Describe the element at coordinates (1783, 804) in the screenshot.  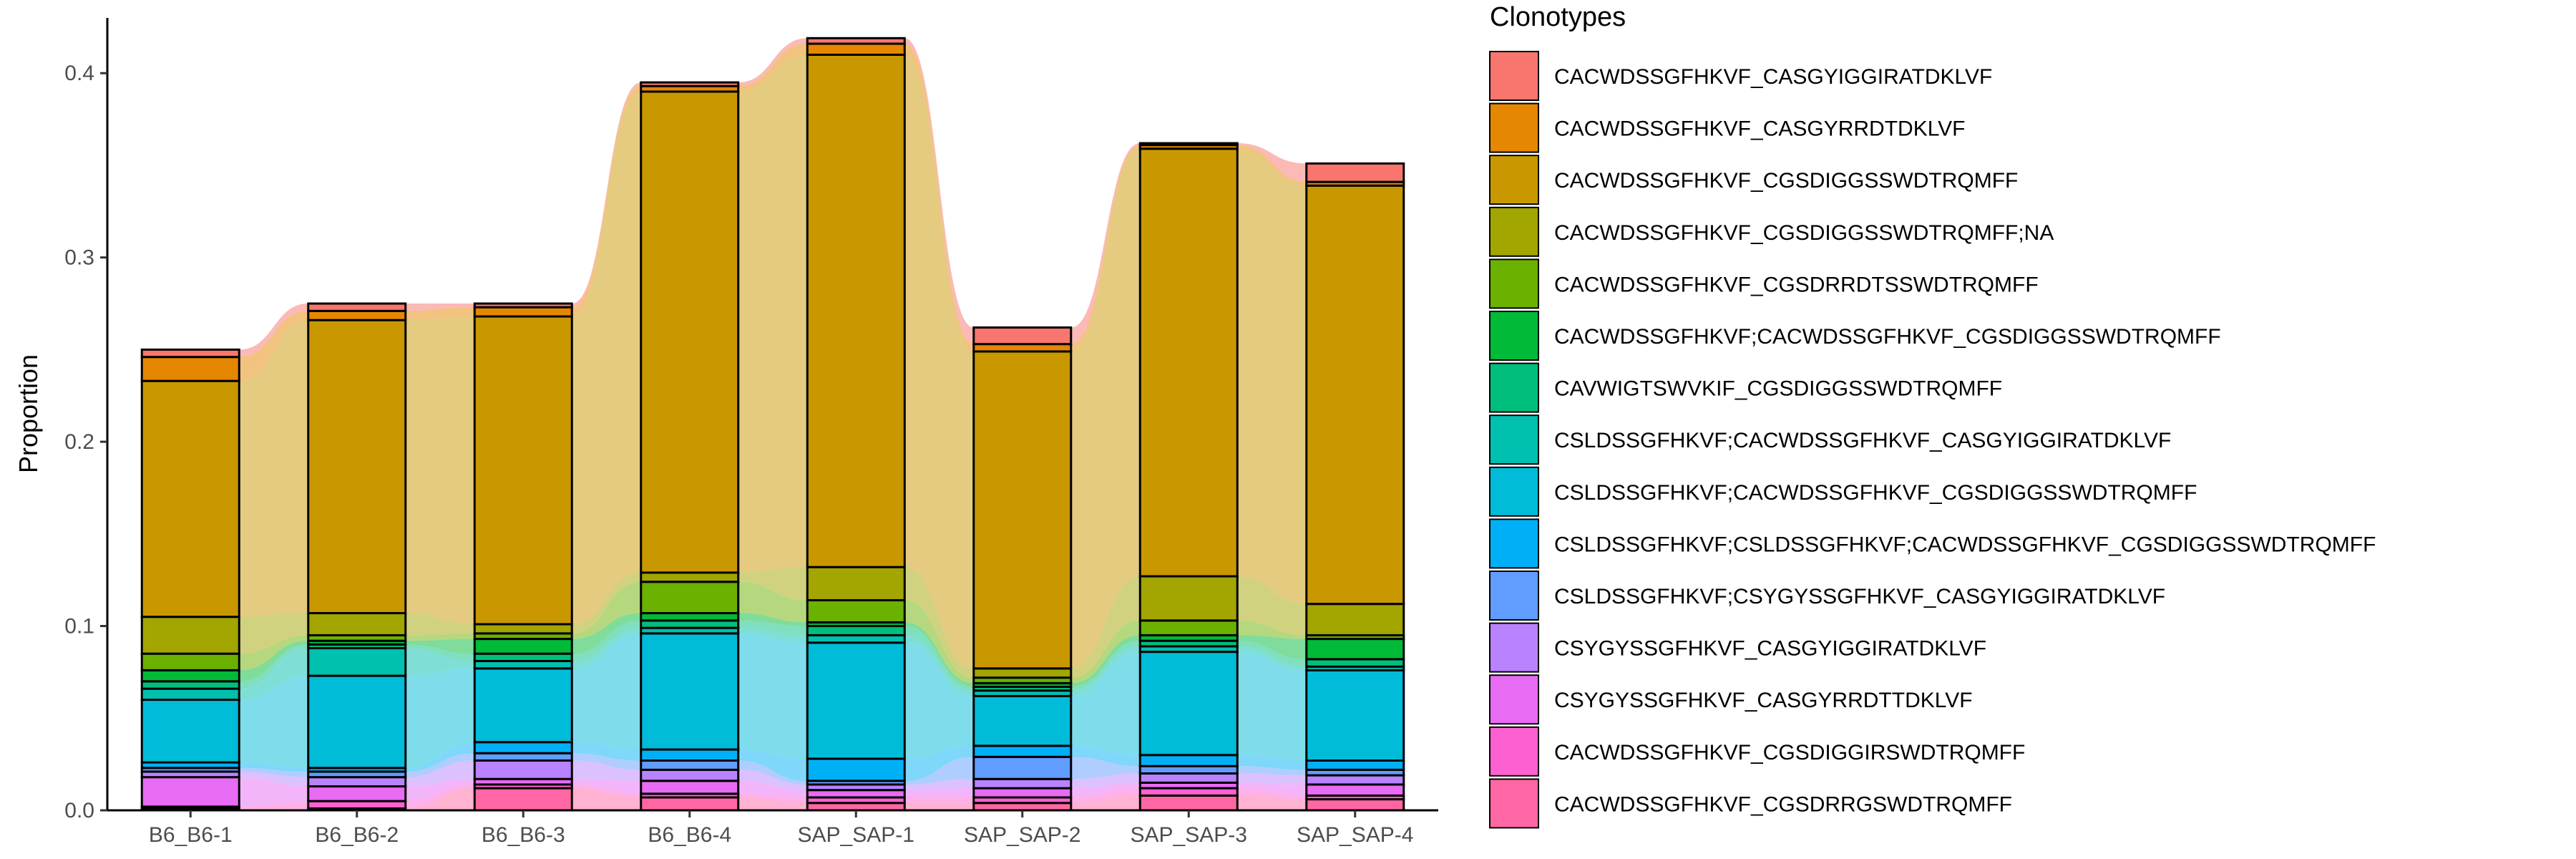
I see `legend-label: CACWDSSGFHKVF_CGSDRRGSWDTRQMFF` at that location.